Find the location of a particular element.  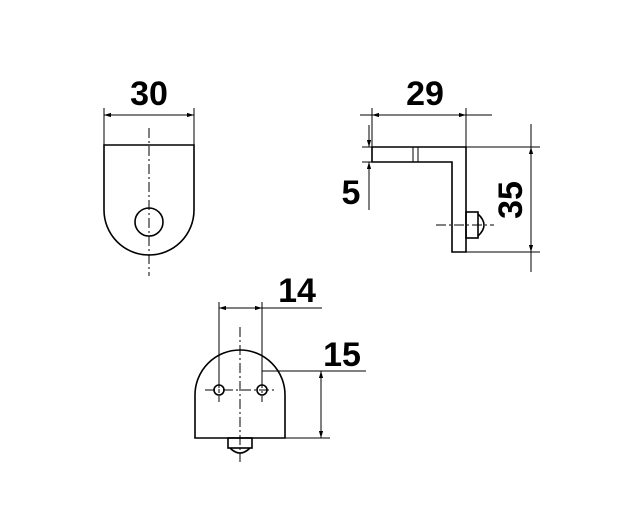

bottom-spacing-label: 14 is located at coordinates (297, 291).